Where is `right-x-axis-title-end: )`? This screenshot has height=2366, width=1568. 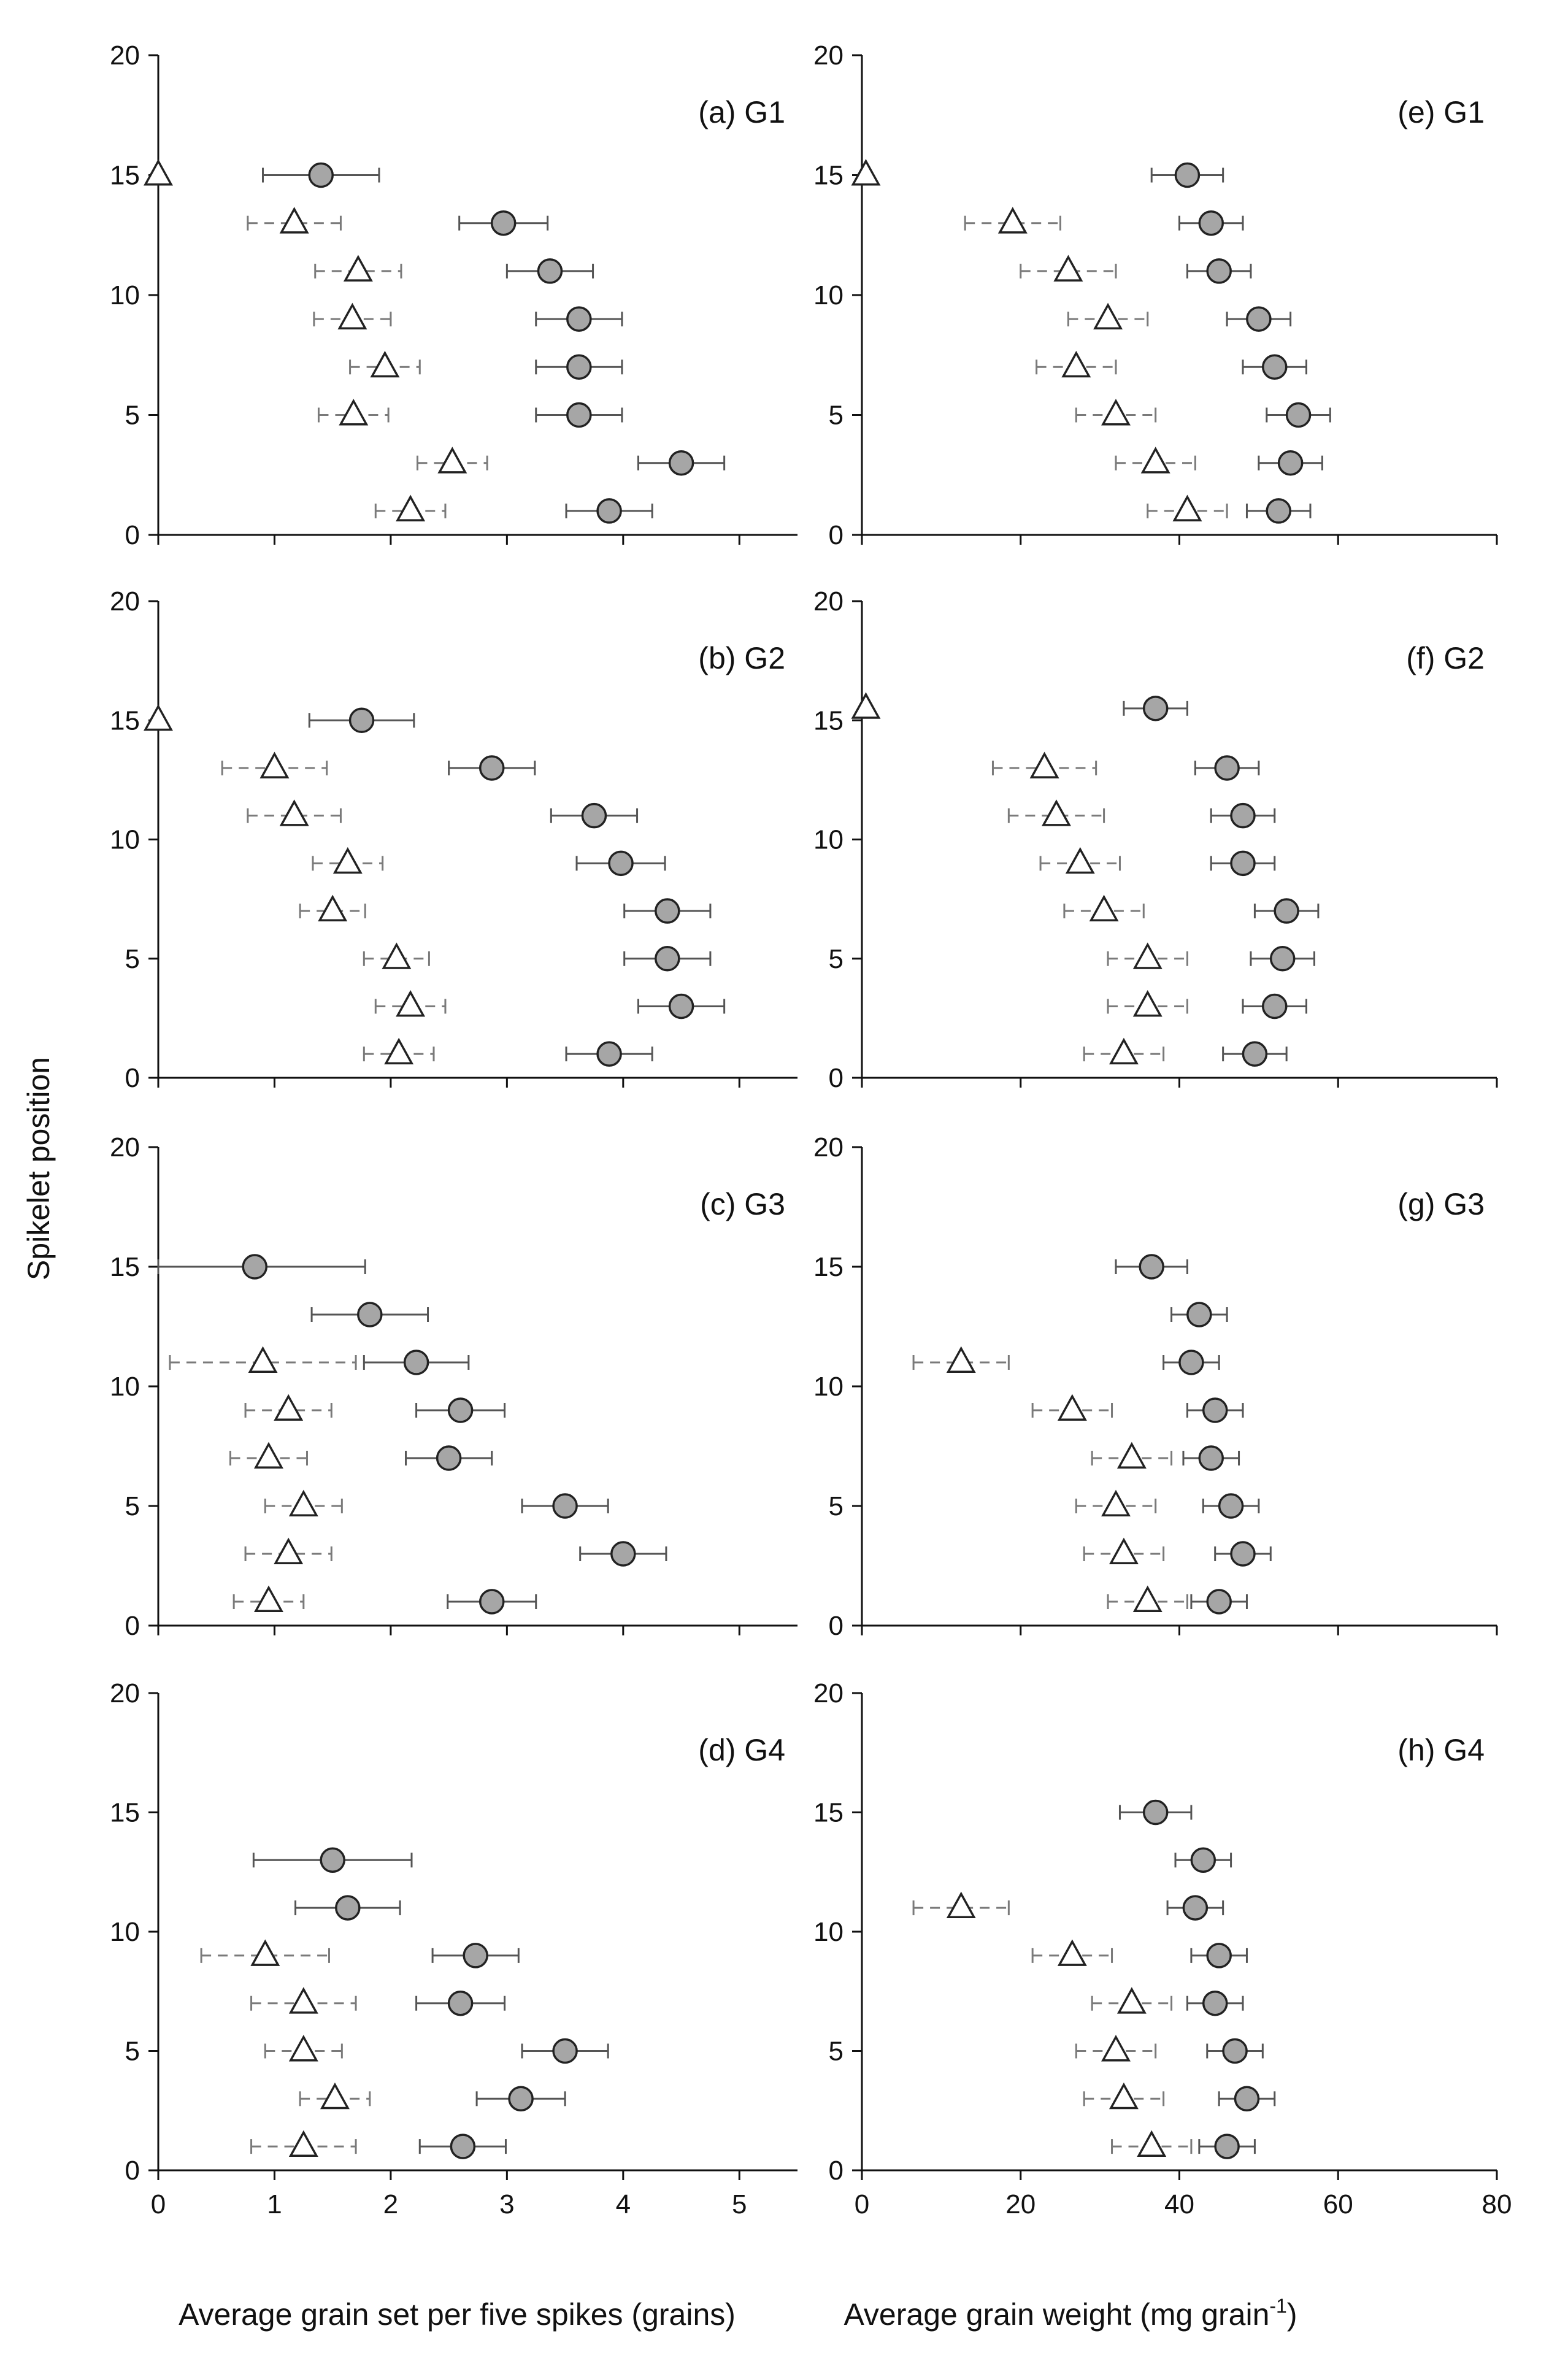
right-x-axis-title-end: ) is located at coordinates (1292, 2314).